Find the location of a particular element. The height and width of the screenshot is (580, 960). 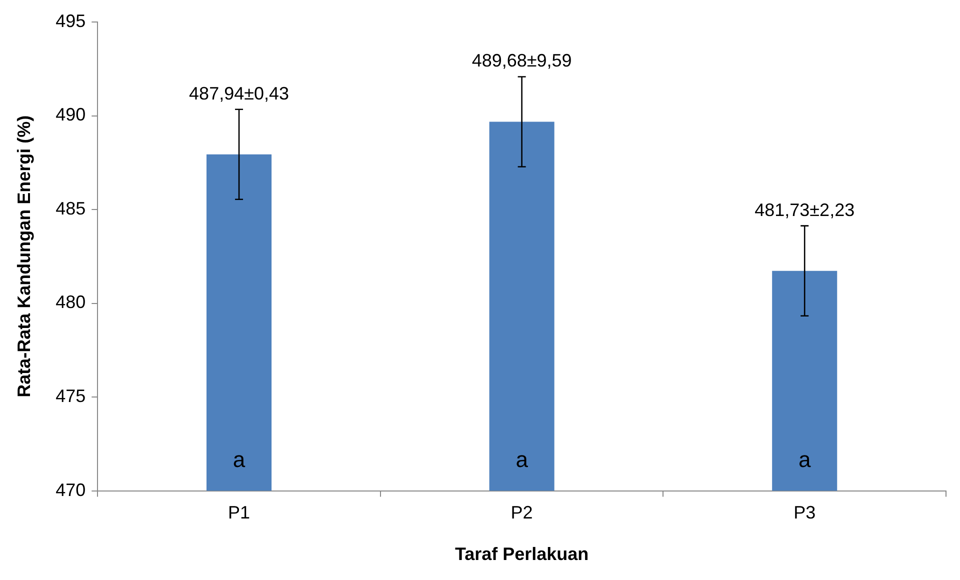

y-tick-label: 495 is located at coordinates (71, 20).